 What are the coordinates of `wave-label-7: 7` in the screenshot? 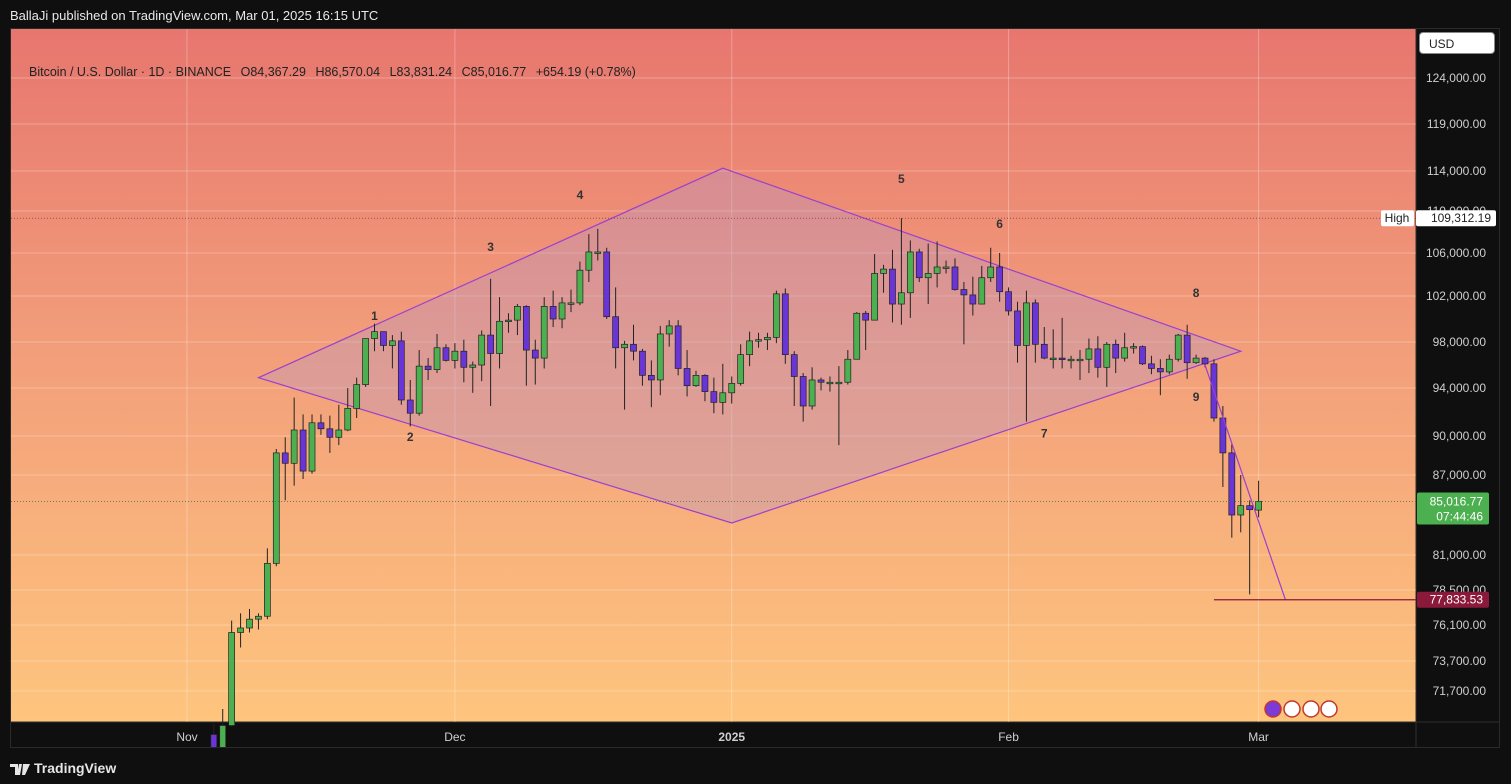 It's located at (1044, 433).